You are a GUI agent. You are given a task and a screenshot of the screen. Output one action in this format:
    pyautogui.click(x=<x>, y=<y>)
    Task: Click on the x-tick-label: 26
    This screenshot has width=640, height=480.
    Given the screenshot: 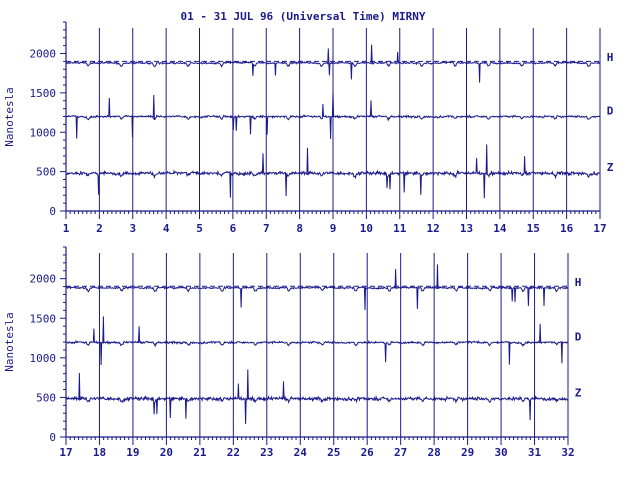 What is the action you would take?
    pyautogui.click(x=368, y=452)
    